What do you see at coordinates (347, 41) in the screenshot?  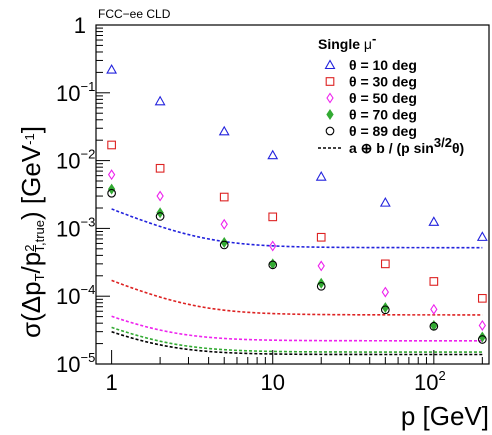 I see `legend-title: Single μ-` at bounding box center [347, 41].